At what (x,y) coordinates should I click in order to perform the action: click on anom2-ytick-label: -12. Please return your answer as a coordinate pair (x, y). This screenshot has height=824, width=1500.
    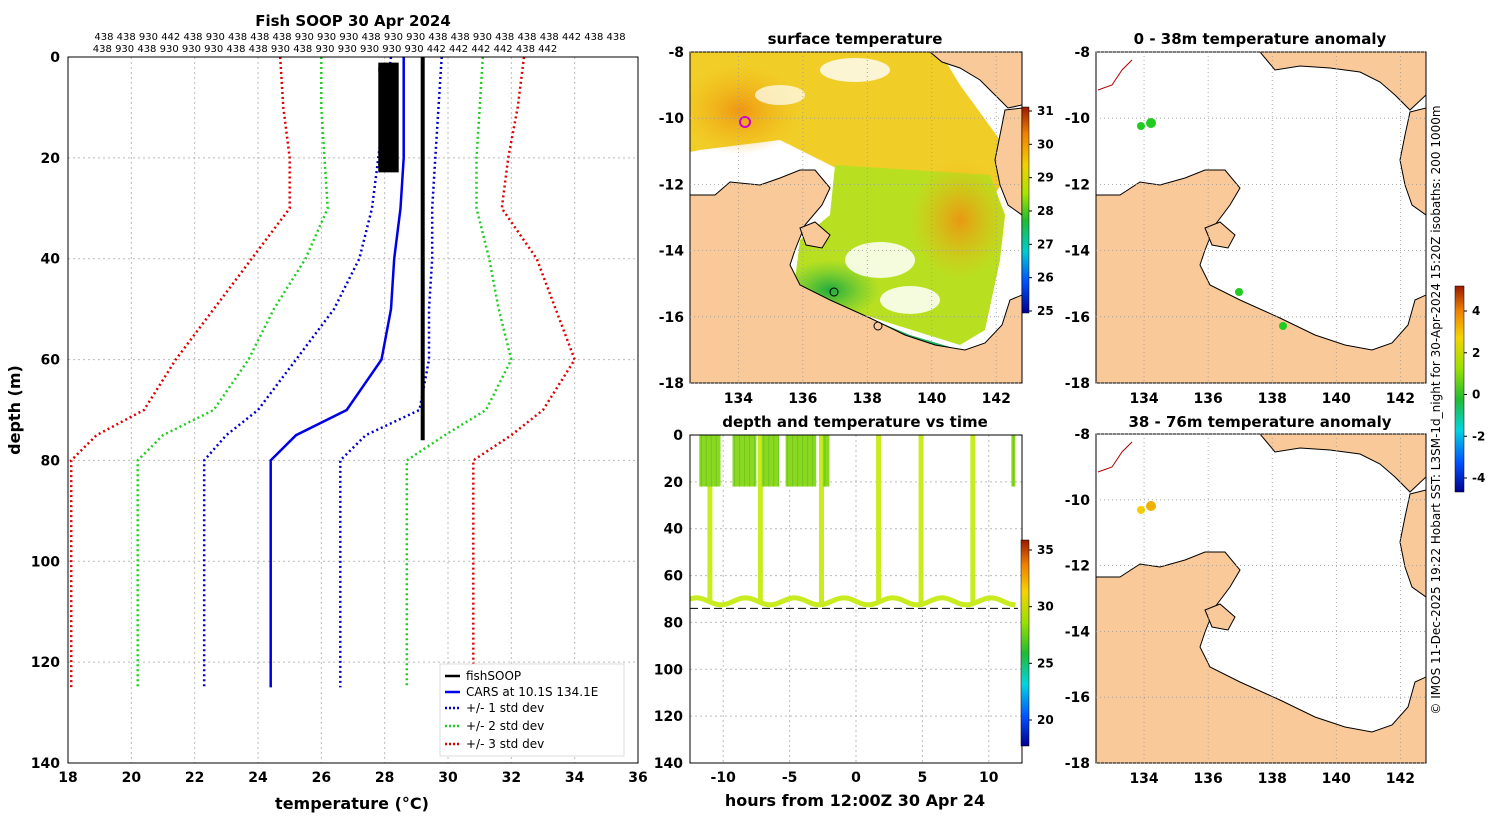
    Looking at the image, I should click on (1077, 567).